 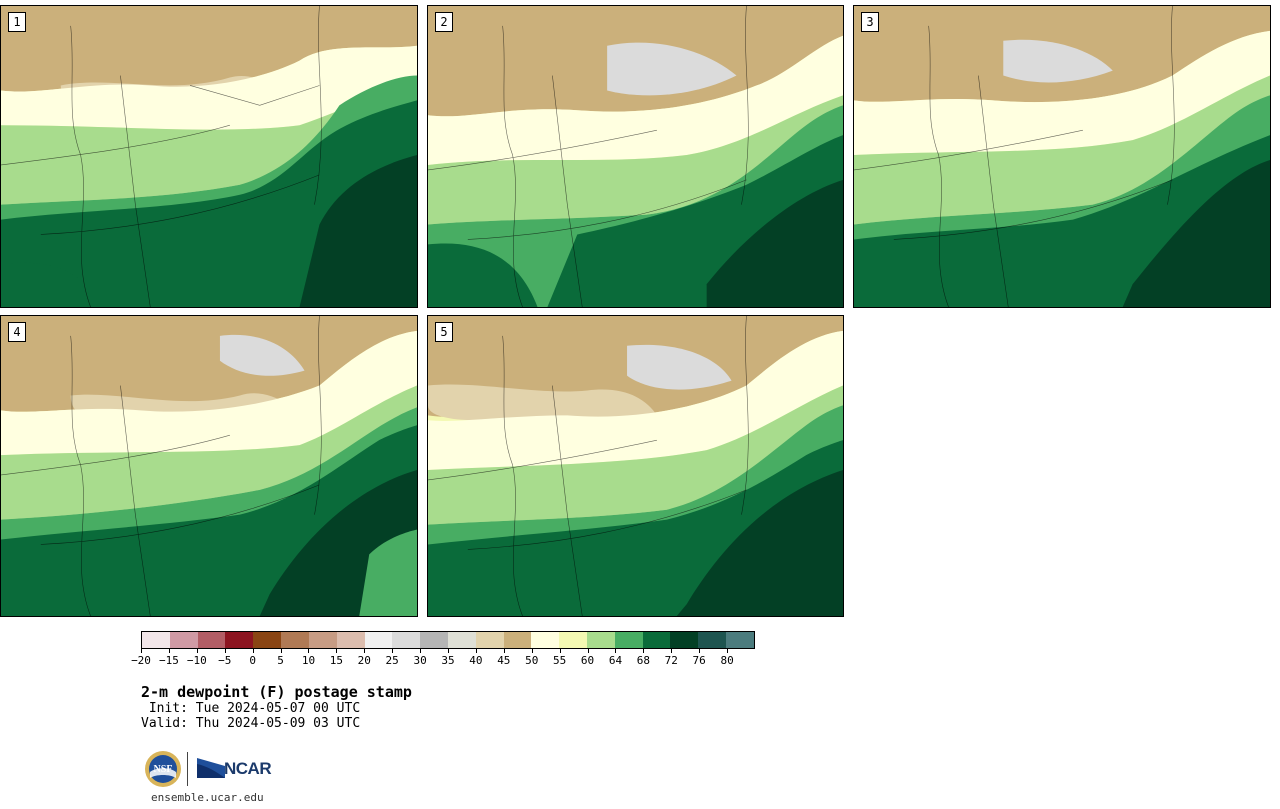 What do you see at coordinates (448, 660) in the screenshot?
I see `colorbar-tick-label: 35` at bounding box center [448, 660].